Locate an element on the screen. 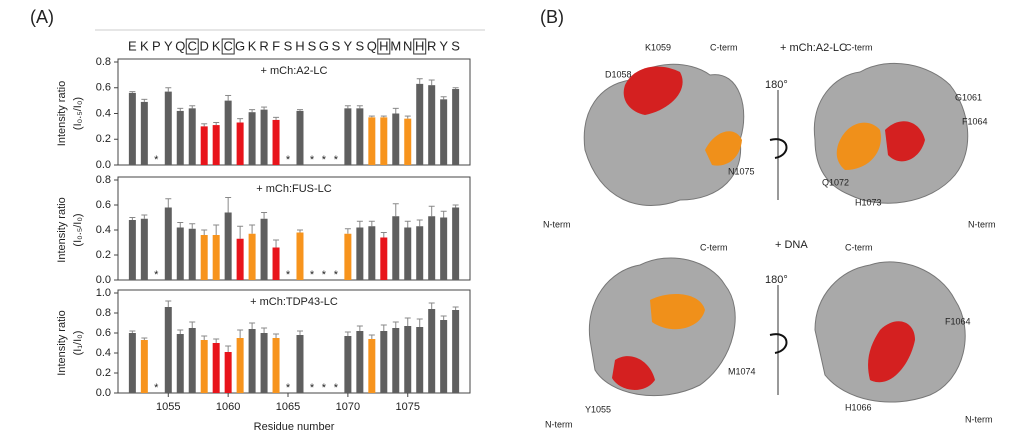 This screenshot has height=447, width=1024. chart-title: + mCh:TDP43-LC is located at coordinates (294, 302).